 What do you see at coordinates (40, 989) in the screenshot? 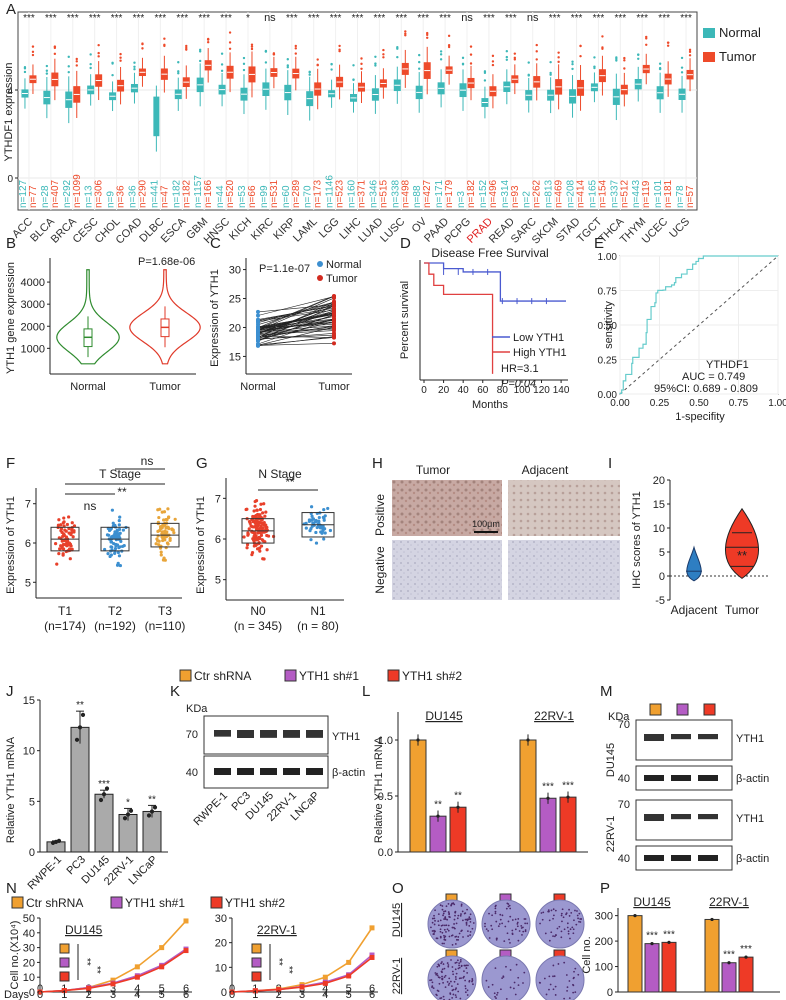
I see `panelN-xtick-label: 0` at bounding box center [40, 989].